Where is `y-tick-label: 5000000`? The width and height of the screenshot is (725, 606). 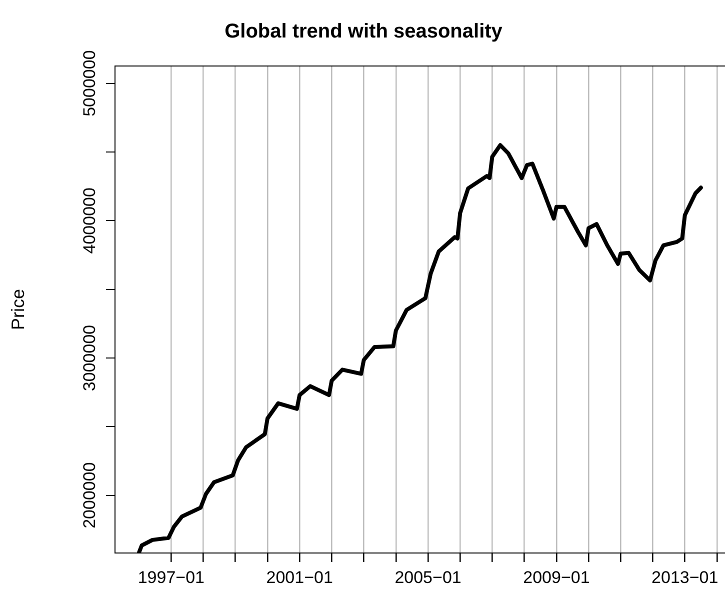
y-tick-label: 5000000 is located at coordinates (90, 83).